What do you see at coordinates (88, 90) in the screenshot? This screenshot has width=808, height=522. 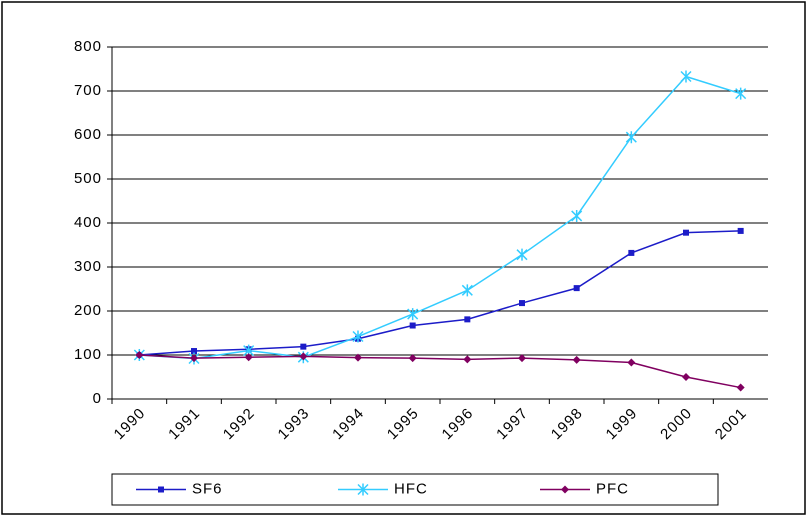 I see `y-tick-label: 700` at bounding box center [88, 90].